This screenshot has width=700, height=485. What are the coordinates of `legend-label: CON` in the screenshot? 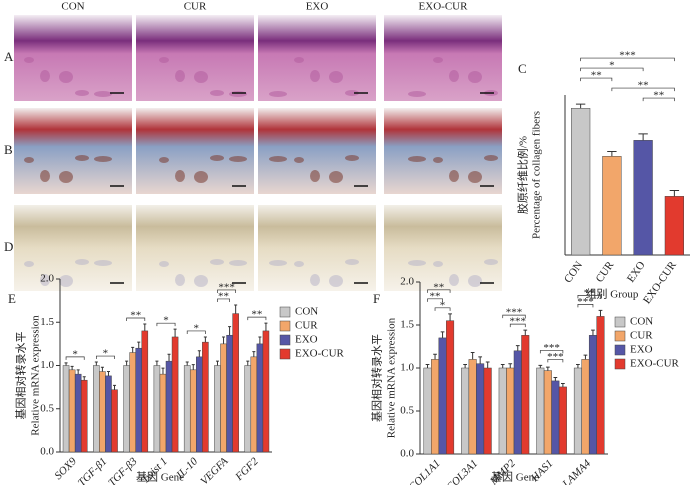 It's located at (306, 312).